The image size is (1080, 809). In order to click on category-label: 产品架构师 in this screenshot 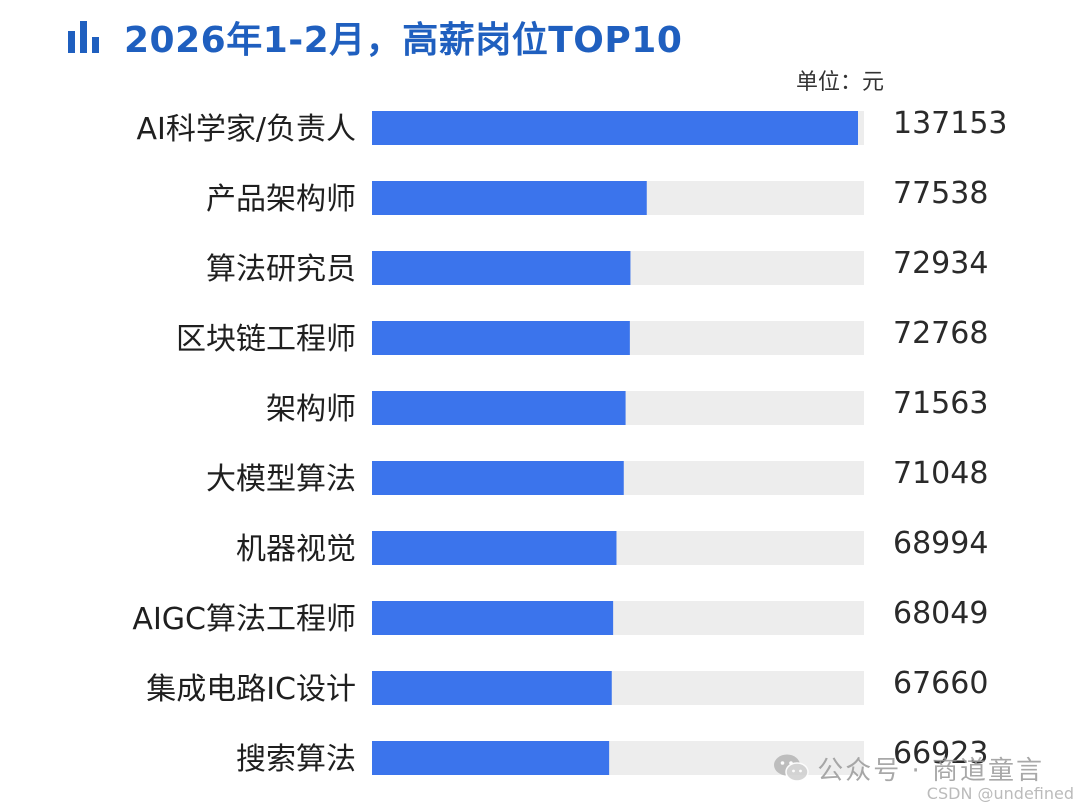, I will do `click(281, 199)`.